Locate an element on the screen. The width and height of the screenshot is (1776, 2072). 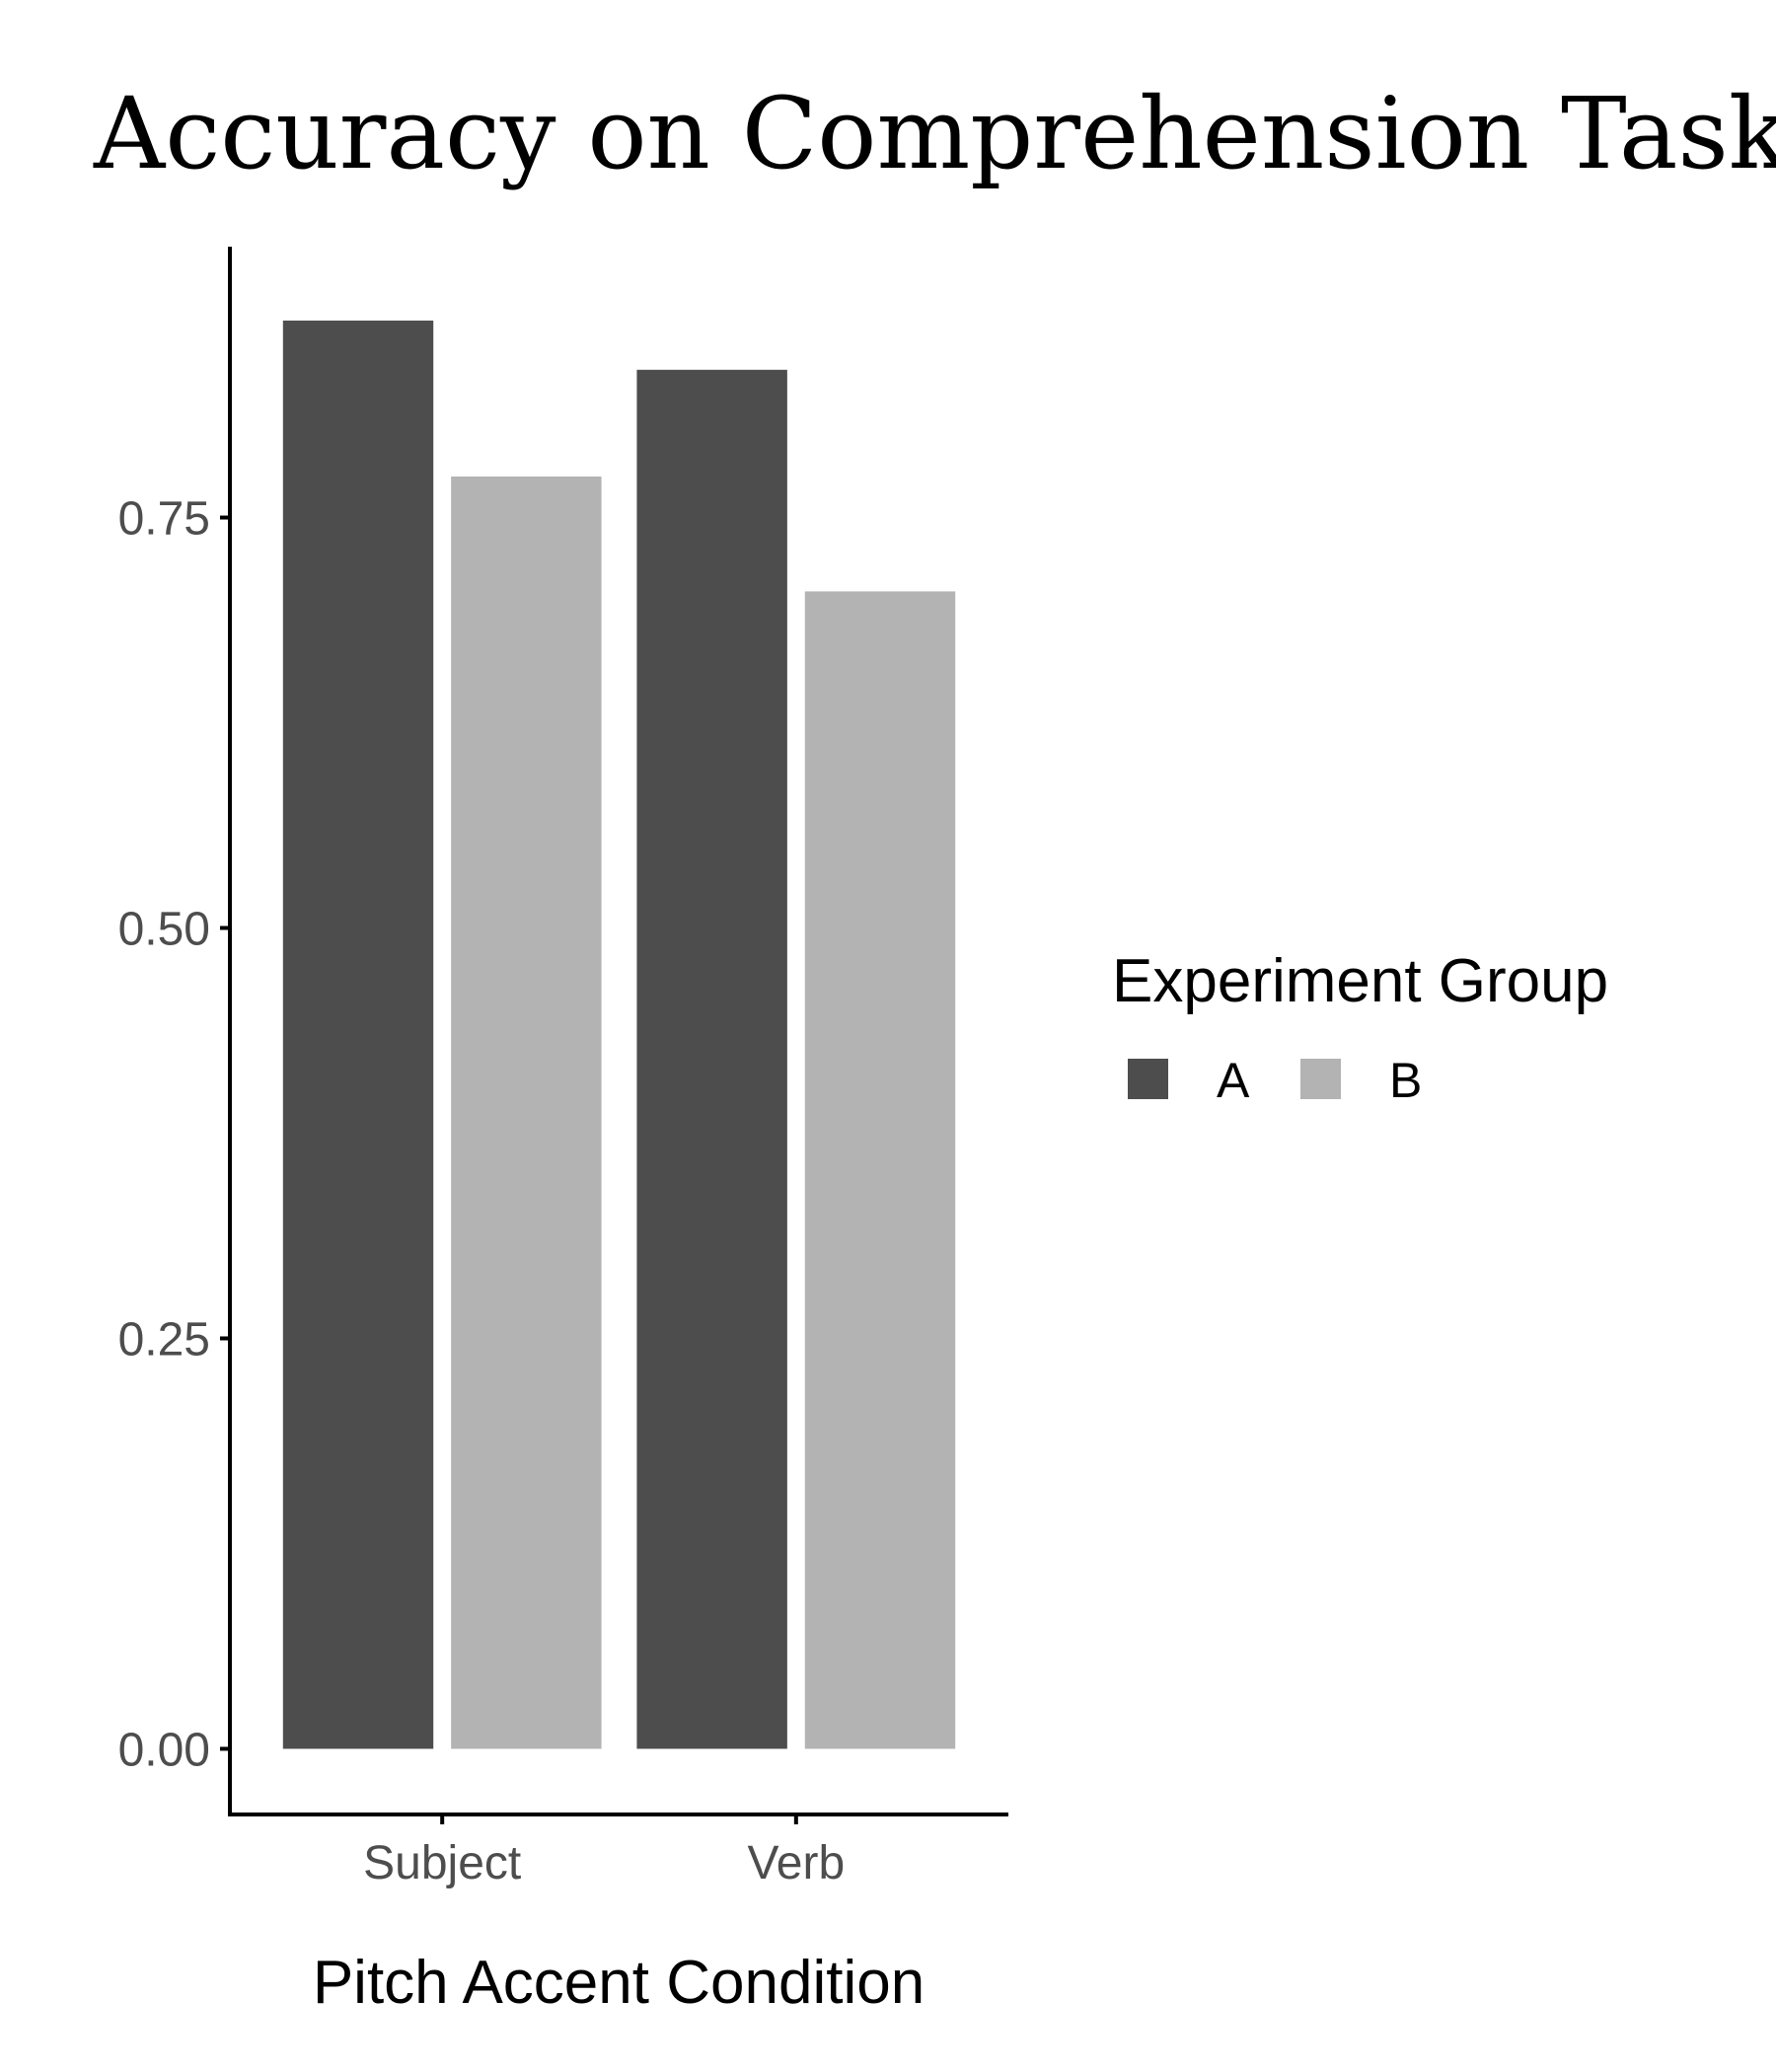
x-tick-label: Verb is located at coordinates (796, 1863).